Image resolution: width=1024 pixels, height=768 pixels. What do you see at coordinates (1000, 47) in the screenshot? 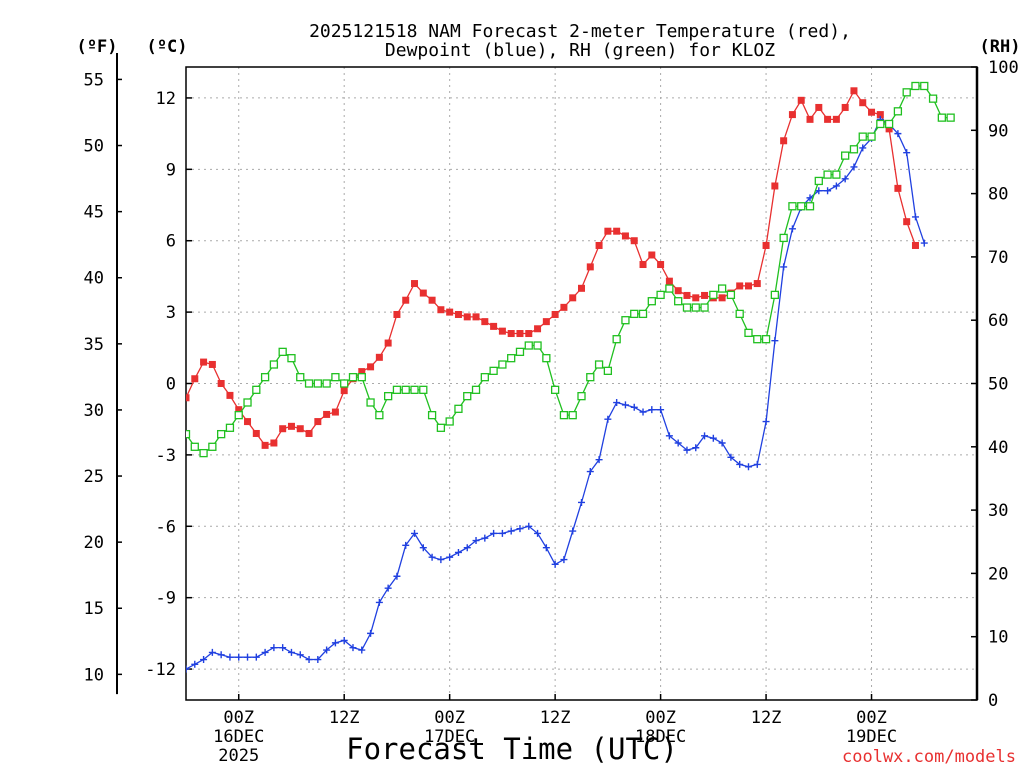
I see `rh-axis-header: (RH)` at bounding box center [1000, 47].